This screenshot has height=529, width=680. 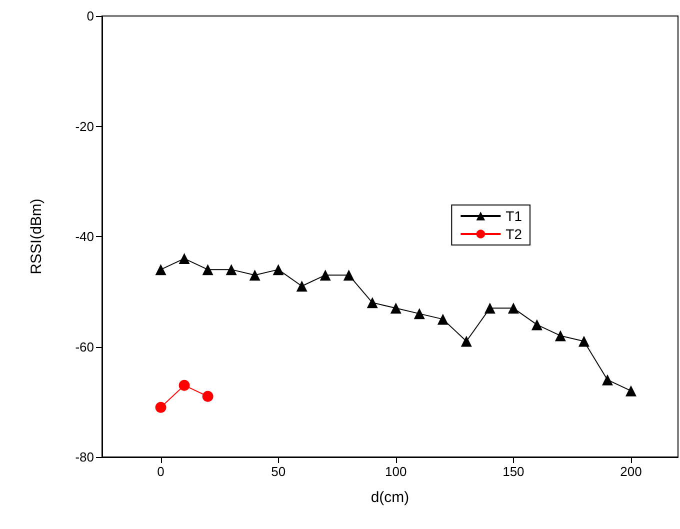 What do you see at coordinates (160, 471) in the screenshot?
I see `x-tick-label: 0` at bounding box center [160, 471].